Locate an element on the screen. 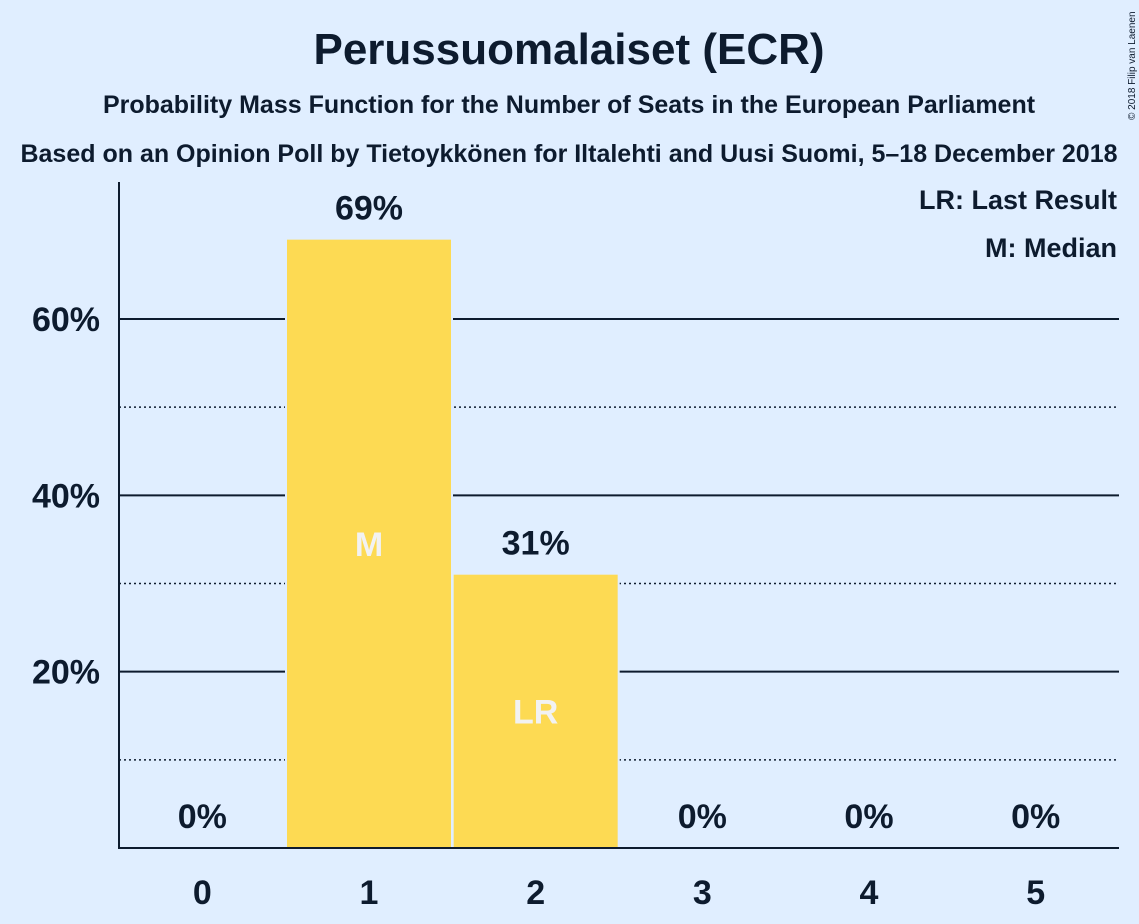 The image size is (1139, 924). legend-last-result: LR: Last Result is located at coordinates (1018, 200).